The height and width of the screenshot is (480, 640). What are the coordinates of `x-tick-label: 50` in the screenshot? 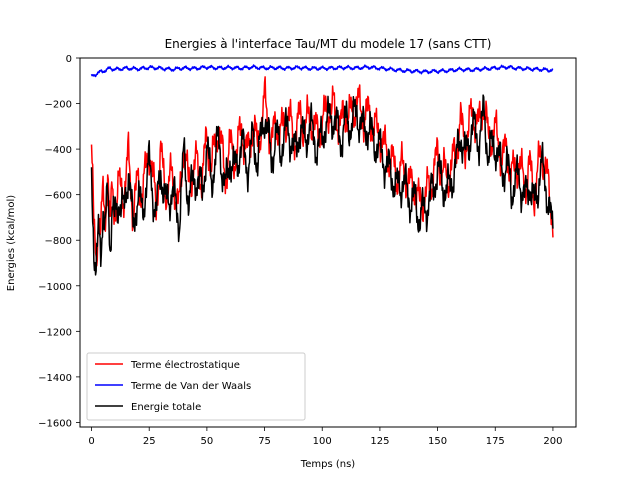 It's located at (207, 441).